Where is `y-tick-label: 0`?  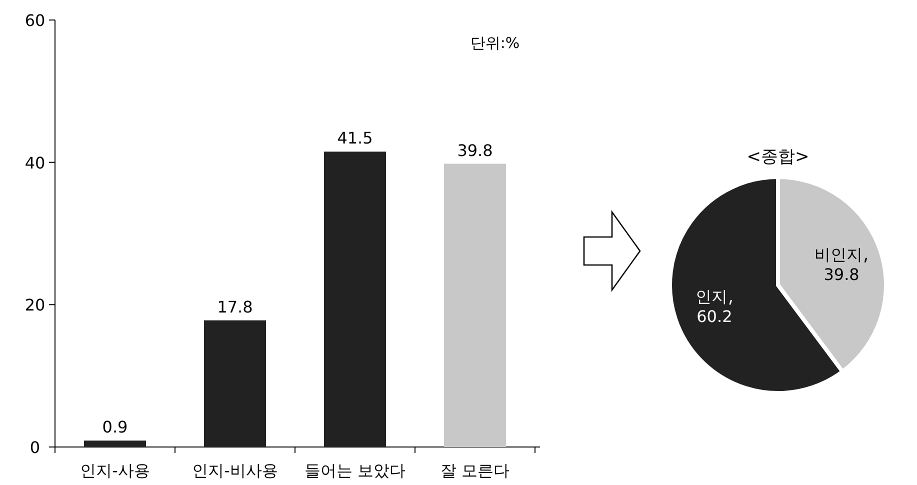 y-tick-label: 0 is located at coordinates (35, 447).